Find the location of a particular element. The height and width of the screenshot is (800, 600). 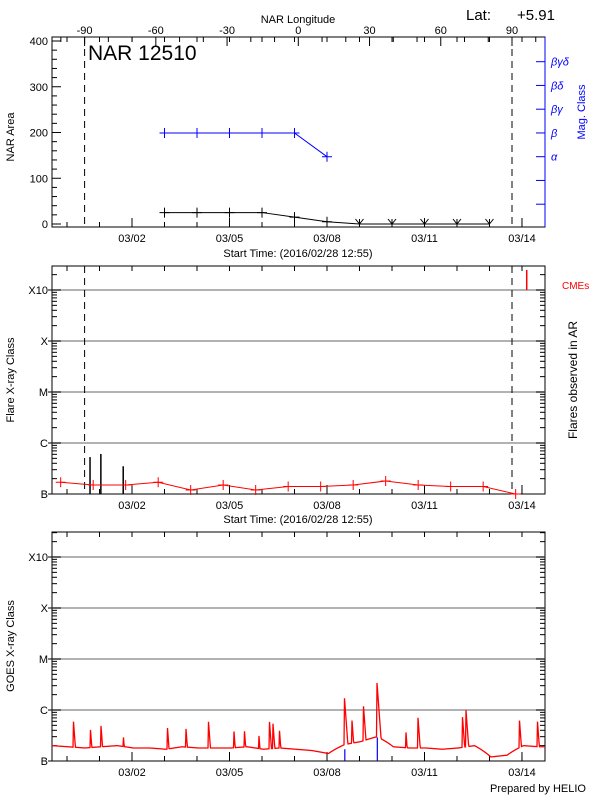

panel1-y2label: Mag. Class is located at coordinates (582, 112).